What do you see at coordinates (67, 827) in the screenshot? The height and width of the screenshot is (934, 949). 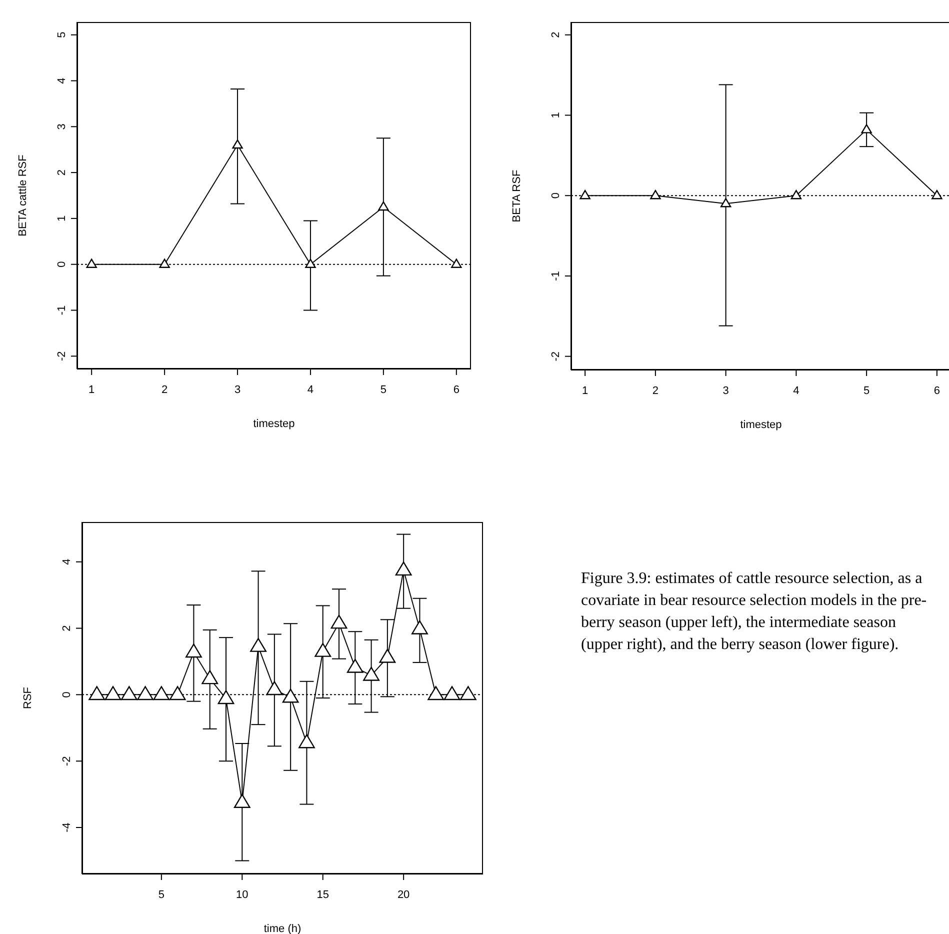 I see `y-tick-label: -4` at bounding box center [67, 827].